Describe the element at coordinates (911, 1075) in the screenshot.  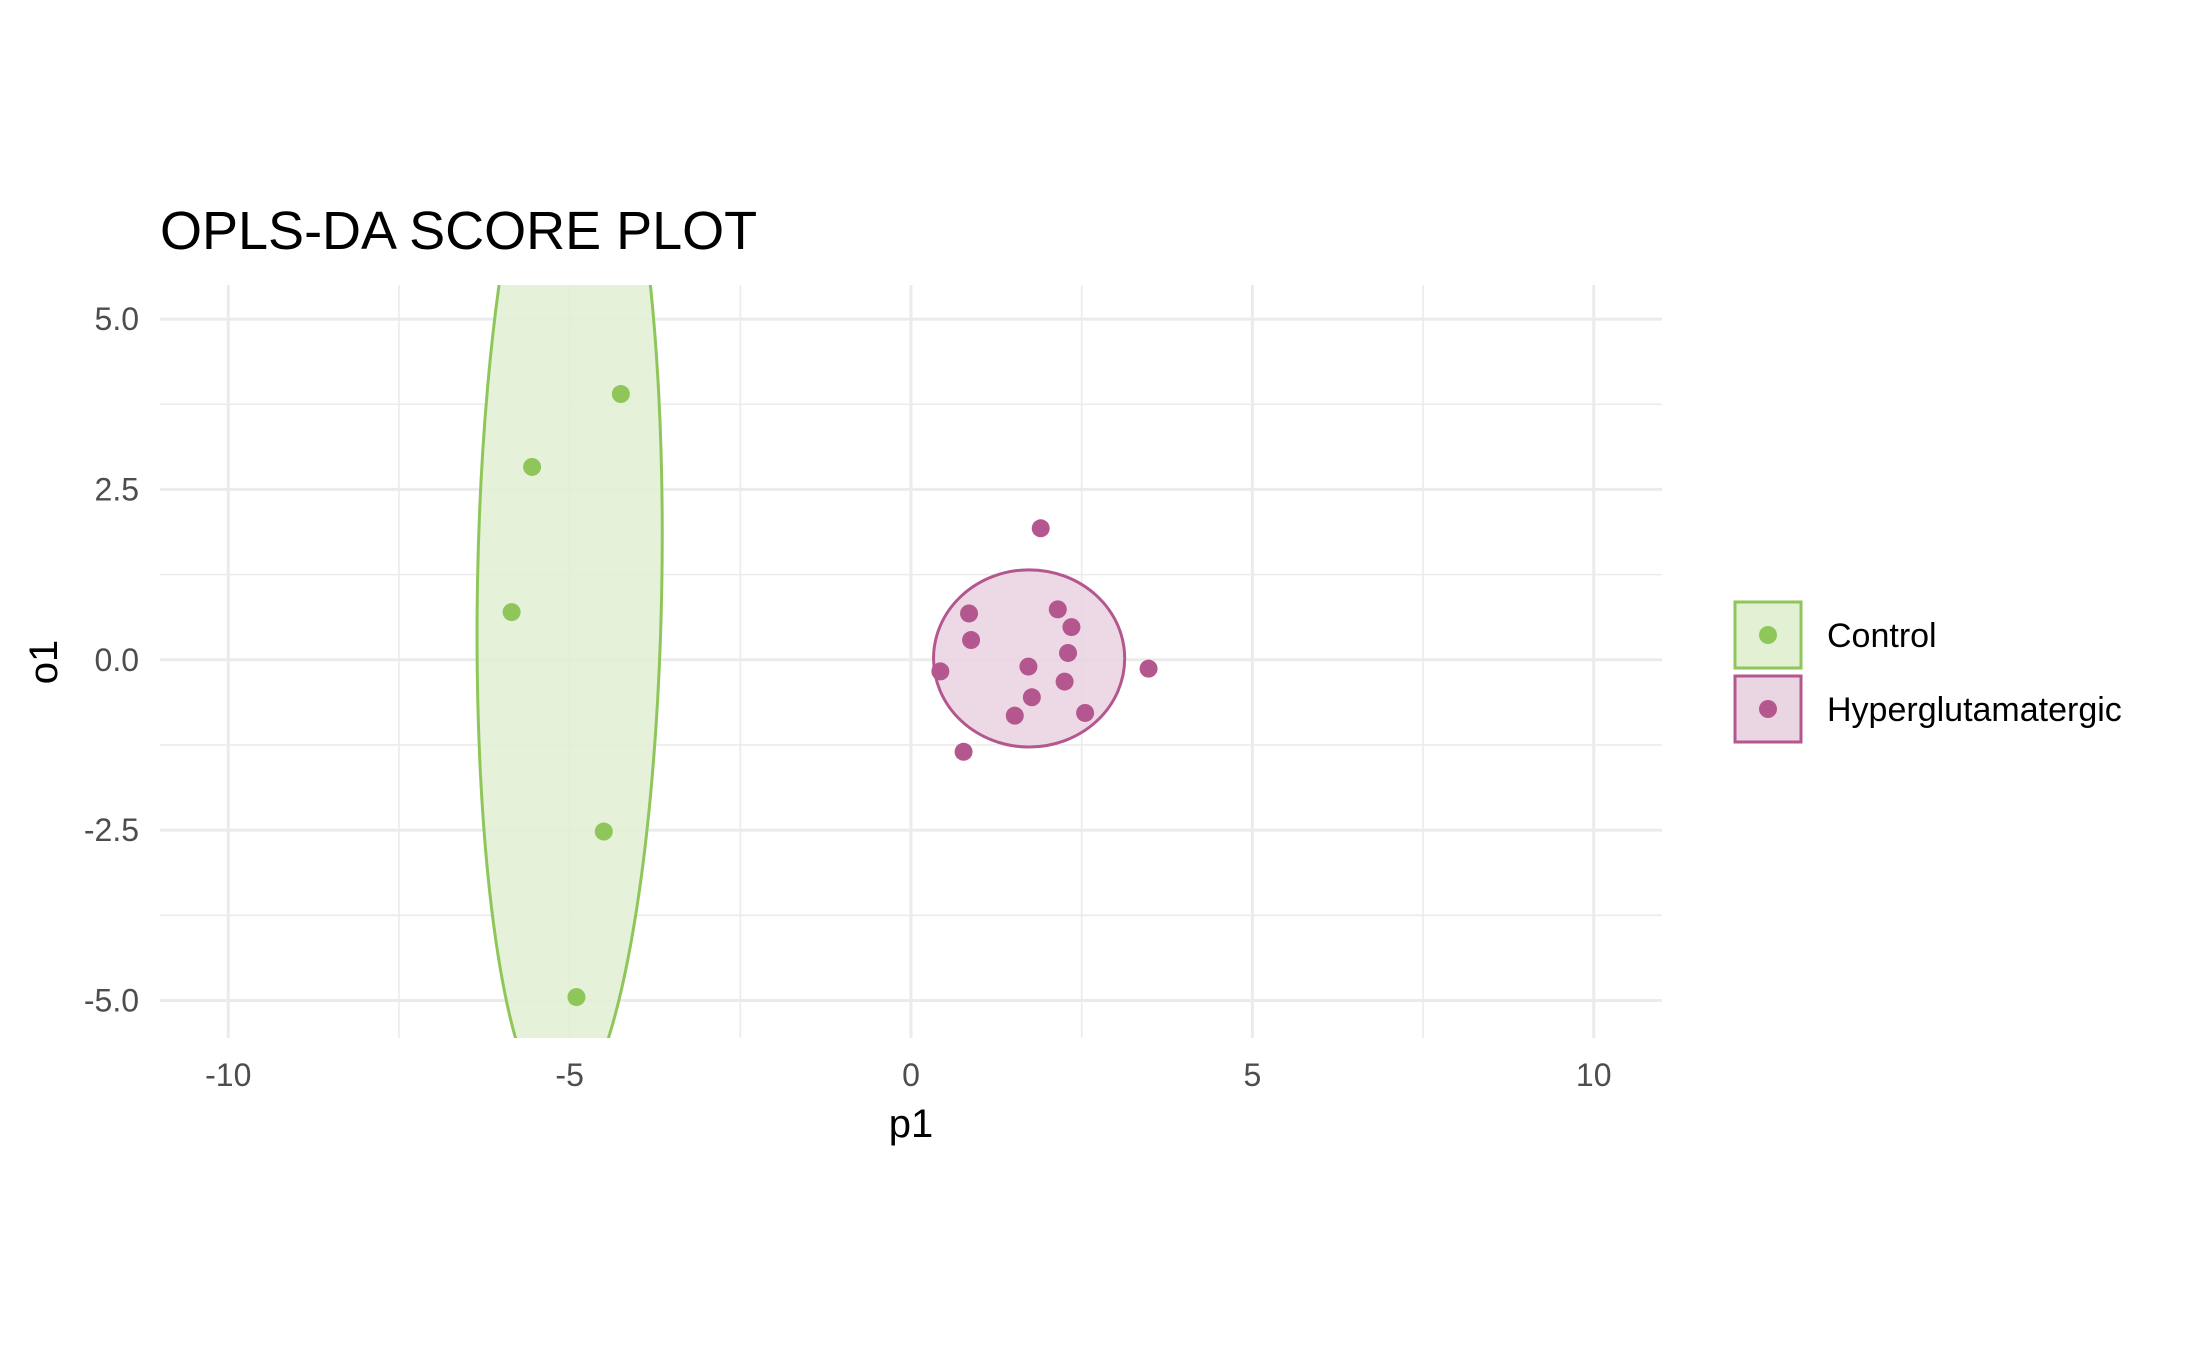
I see `x-tick-label: 0` at that location.